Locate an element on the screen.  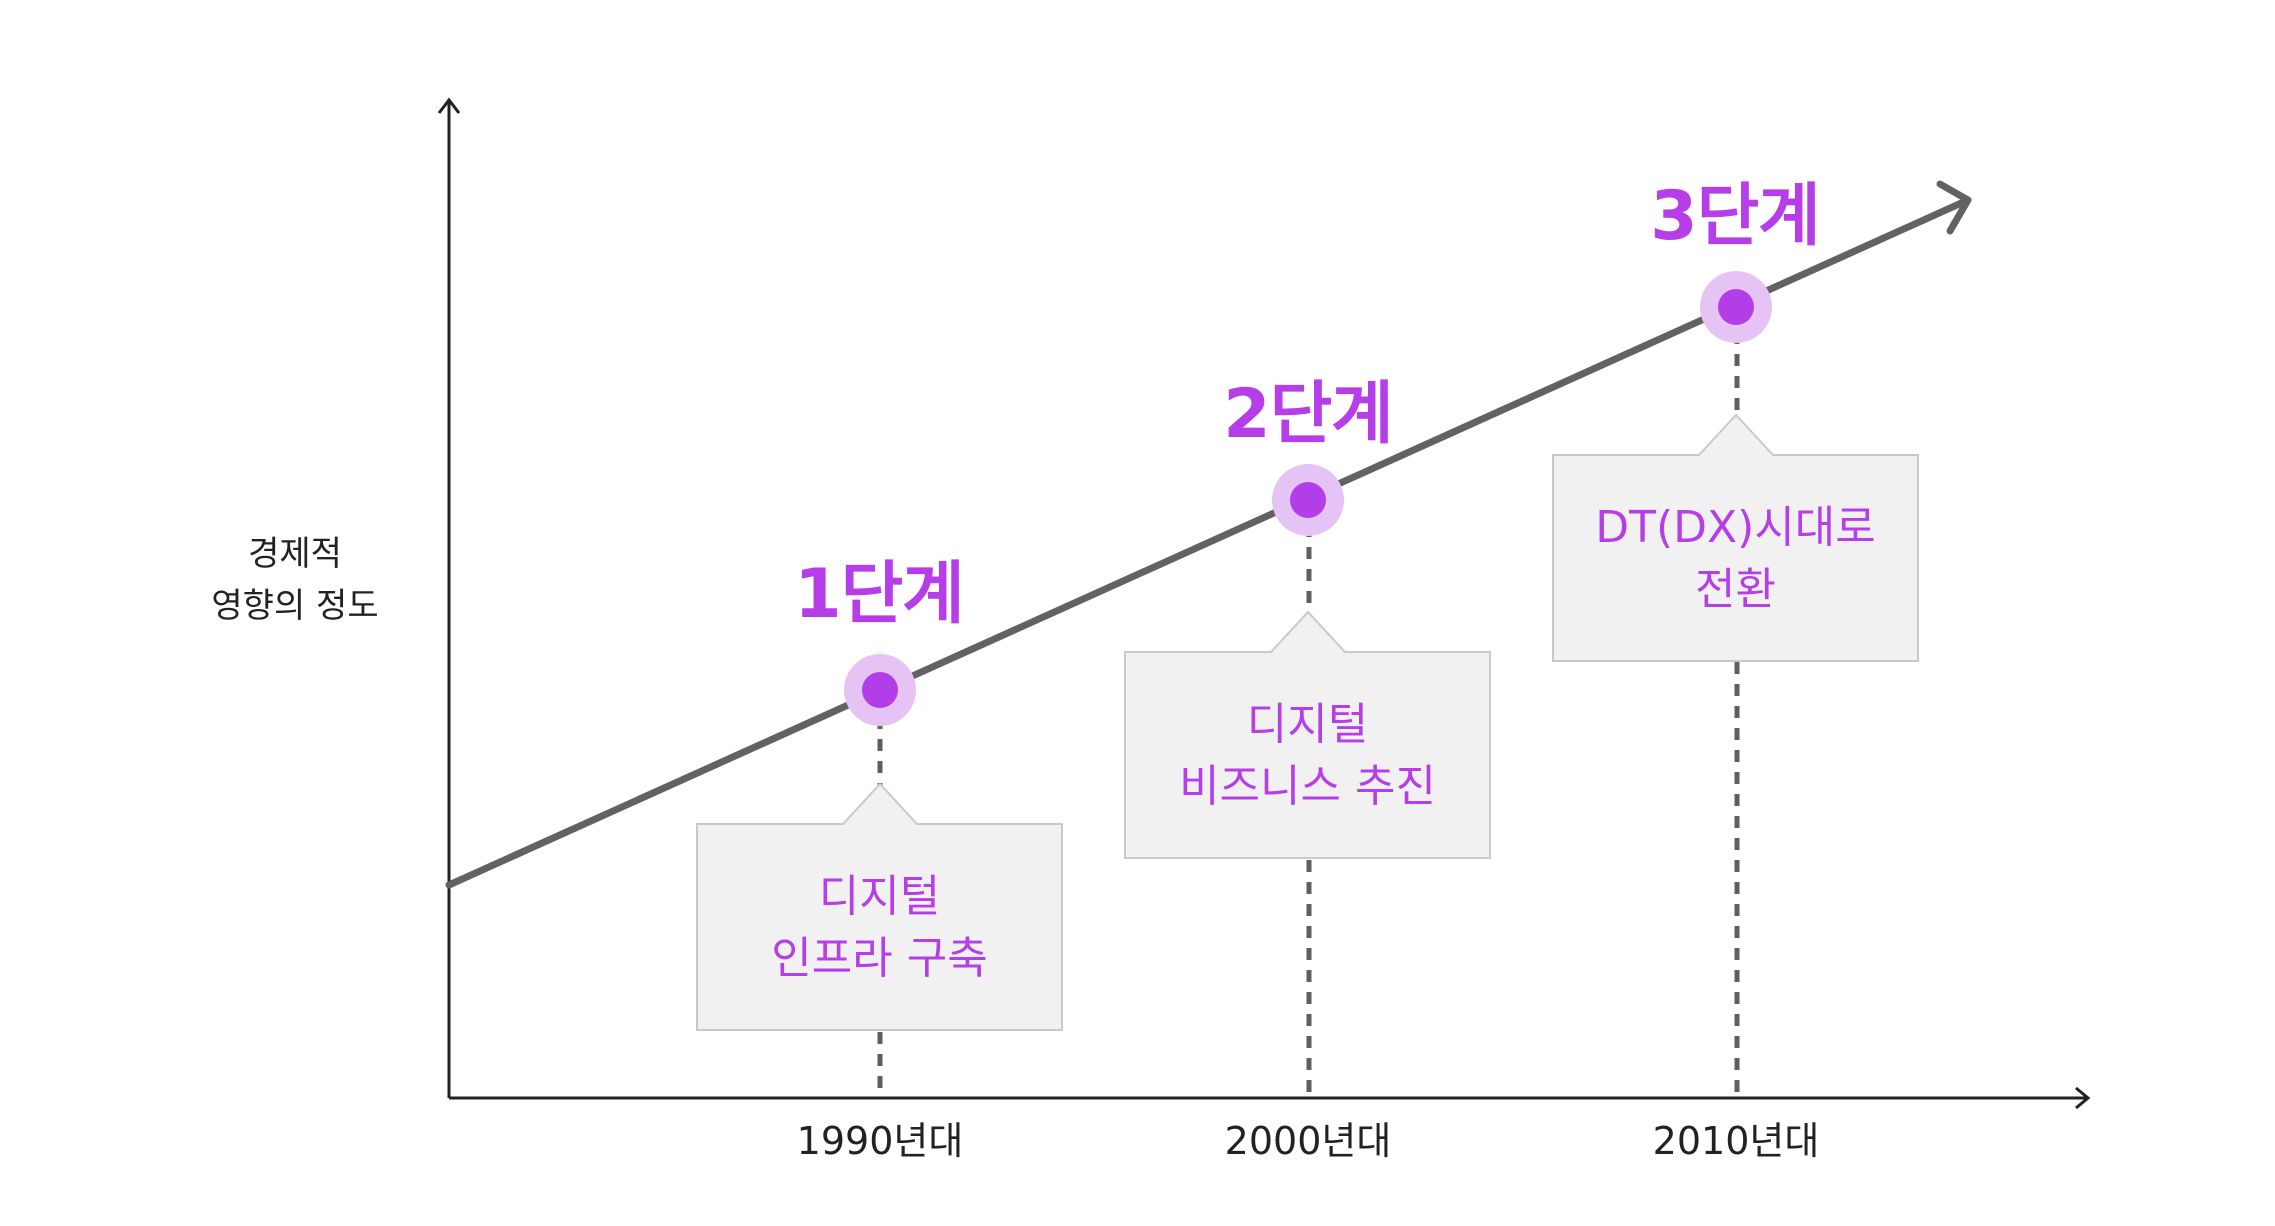
x-axis-arrowhead is located at coordinates (2083, 1098).